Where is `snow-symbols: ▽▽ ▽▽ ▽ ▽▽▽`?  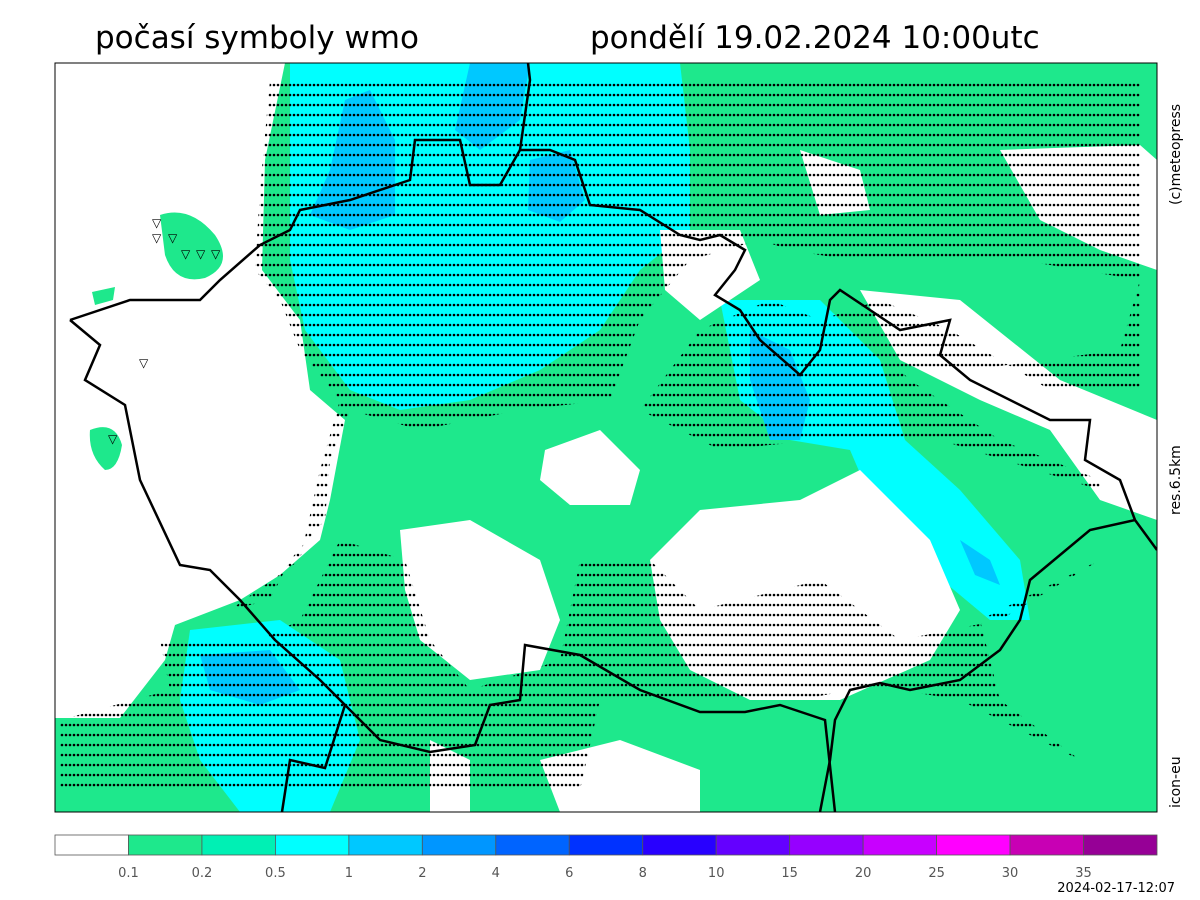 snow-symbols: ▽▽ ▽▽ ▽ ▽▽▽ is located at coordinates (164, 331).